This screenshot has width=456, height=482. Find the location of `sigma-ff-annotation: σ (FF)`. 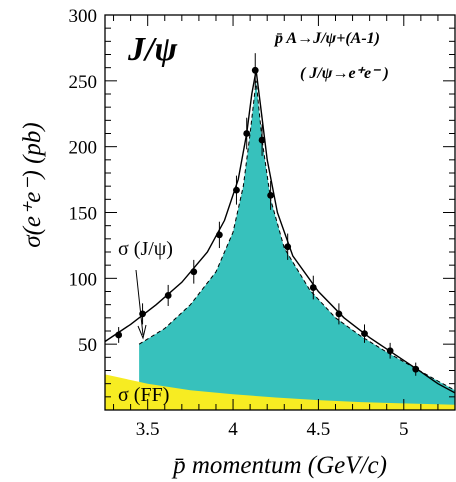

sigma-ff-annotation: σ (FF) is located at coordinates (143, 395).